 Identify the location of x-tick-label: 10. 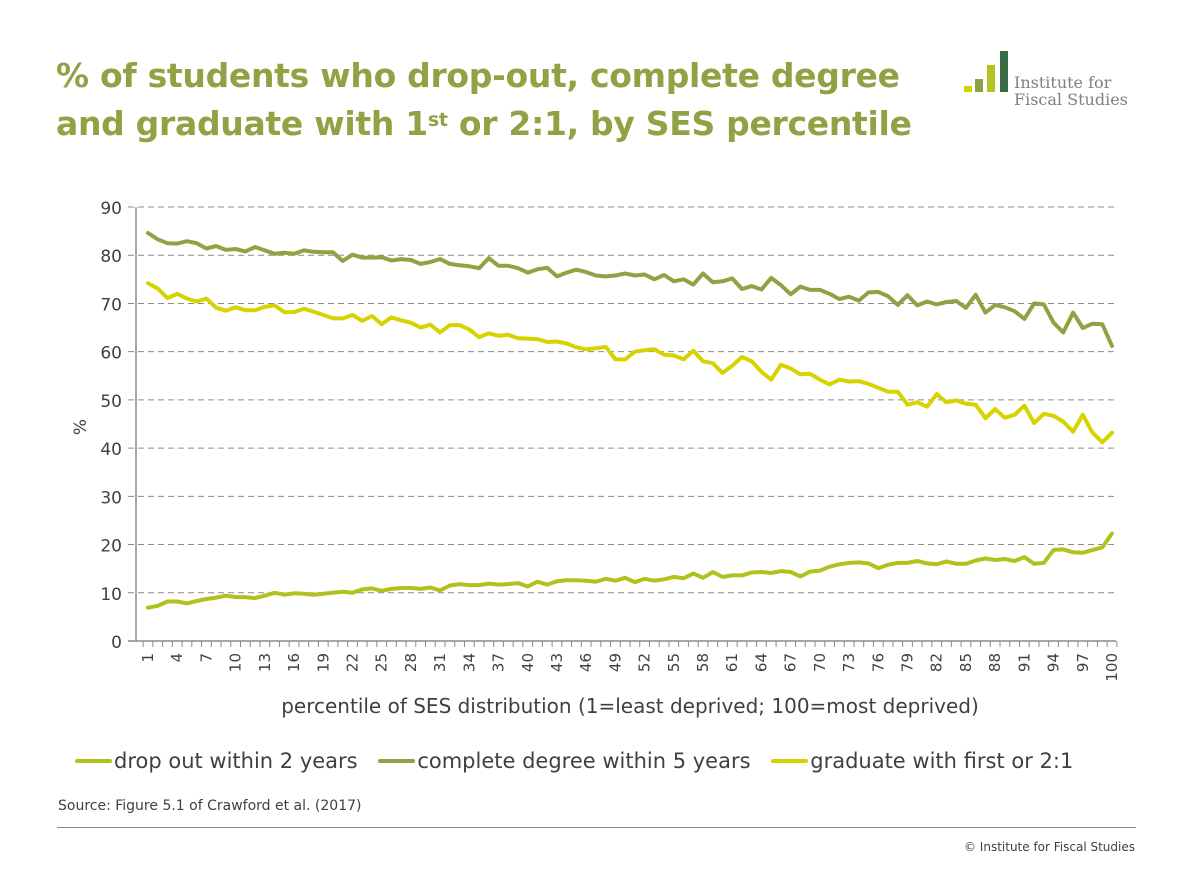
(236, 662).